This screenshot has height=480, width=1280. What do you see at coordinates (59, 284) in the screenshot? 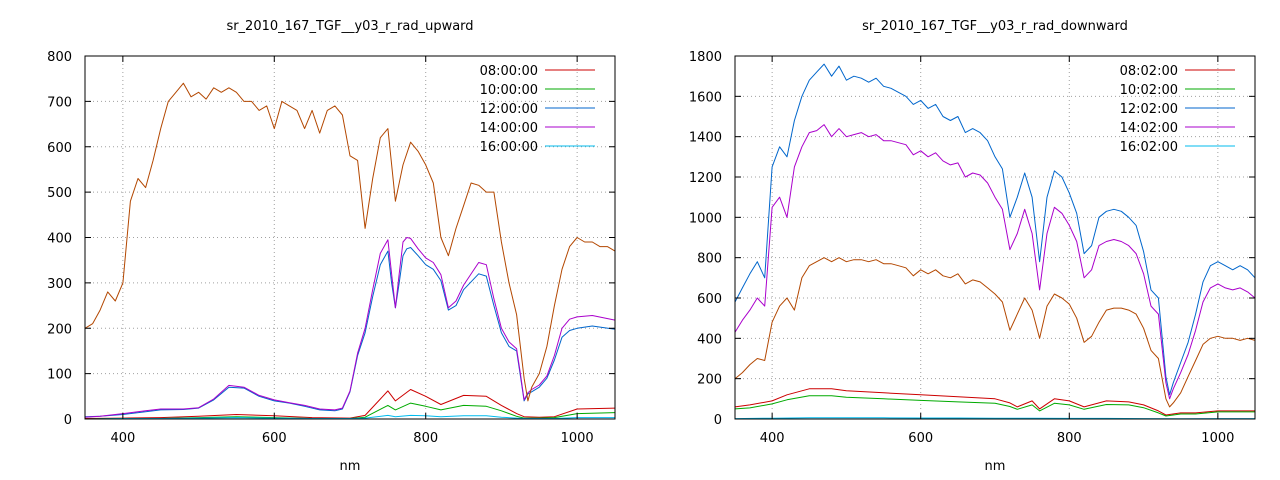
I see `y-tick-label: 300` at bounding box center [59, 284].